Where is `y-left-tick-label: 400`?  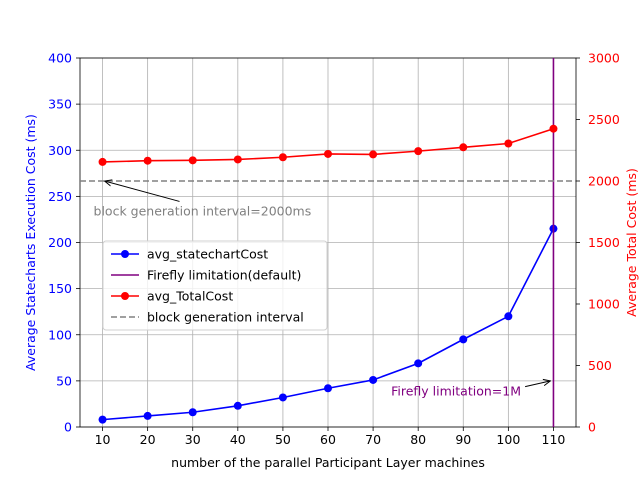 y-left-tick-label: 400 is located at coordinates (60, 58).